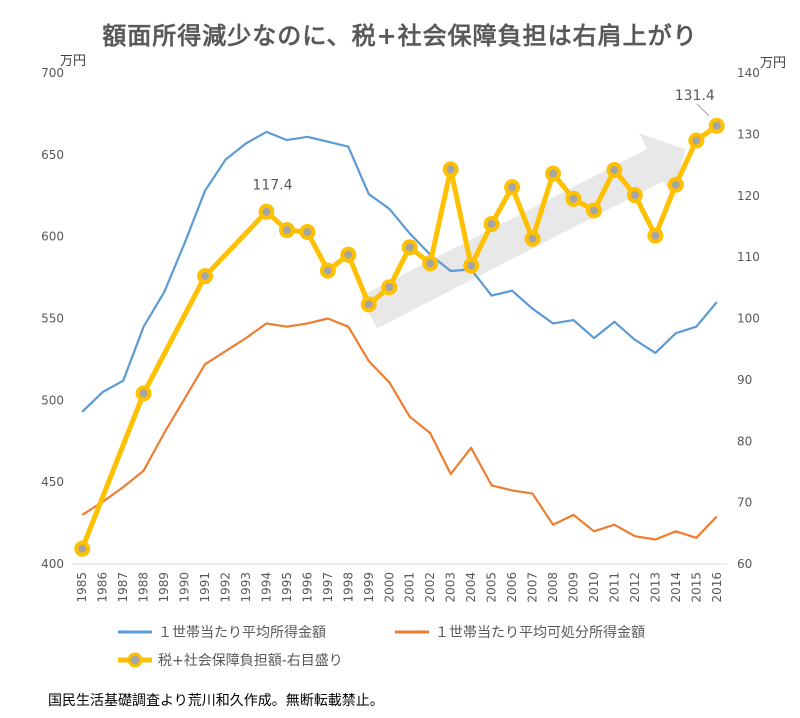 The image size is (800, 718). Describe the element at coordinates (242, 633) in the screenshot. I see `legend-label-income: １世帯当たり平均所得金額` at that location.